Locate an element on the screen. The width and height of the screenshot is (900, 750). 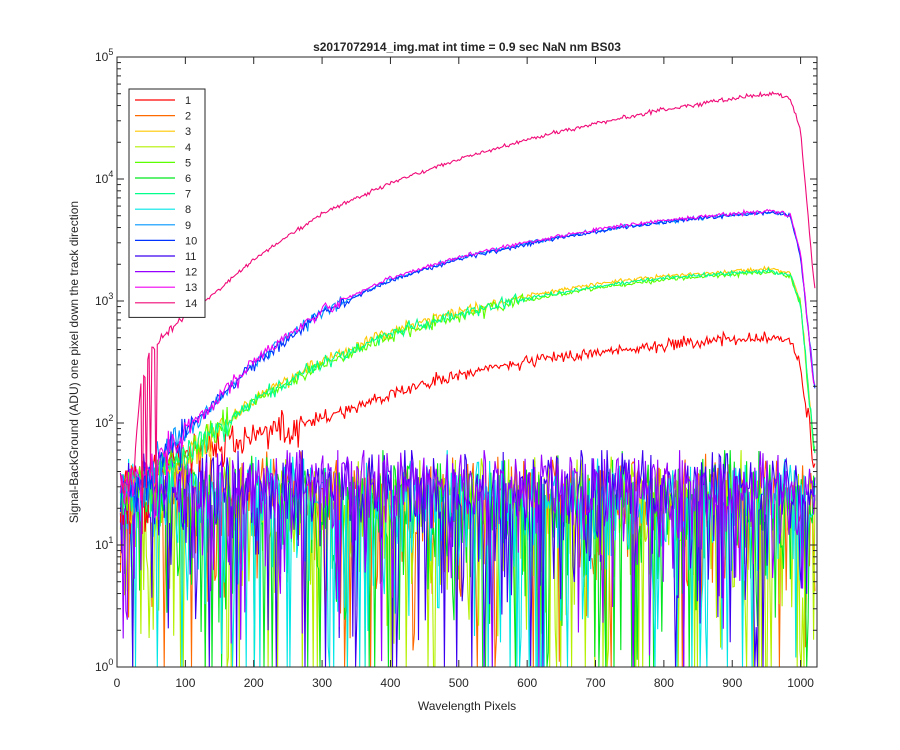
legend-label-4: 4 is located at coordinates (188, 148).